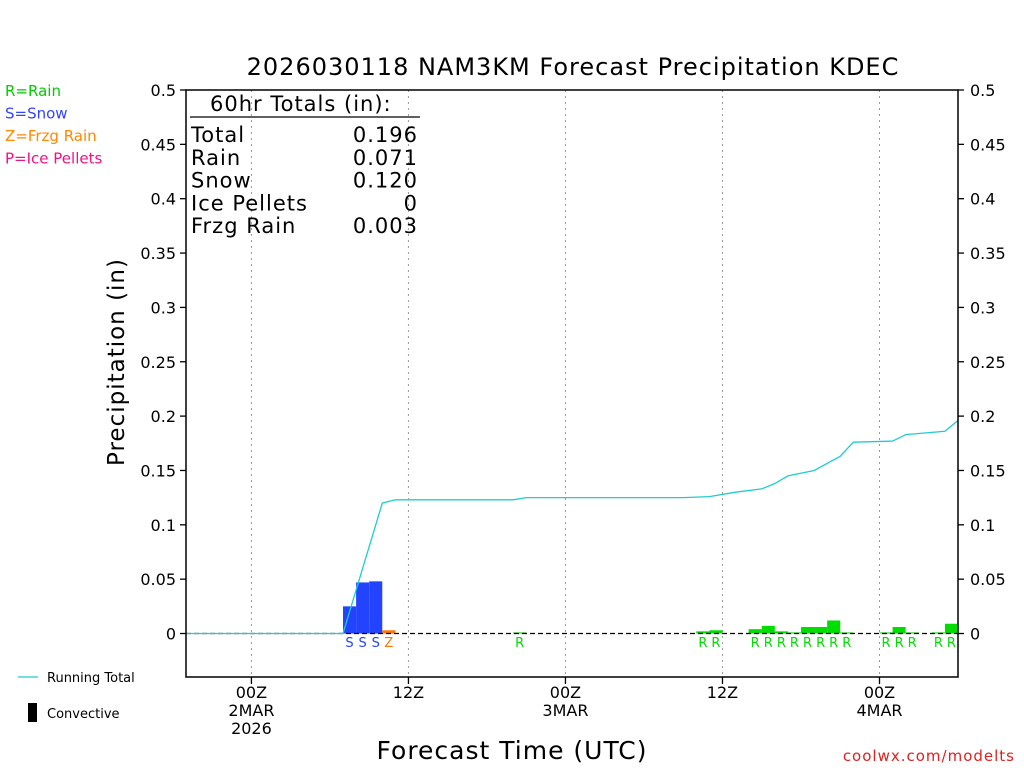  I want to click on running-total-legend: Running Total, so click(76, 678).